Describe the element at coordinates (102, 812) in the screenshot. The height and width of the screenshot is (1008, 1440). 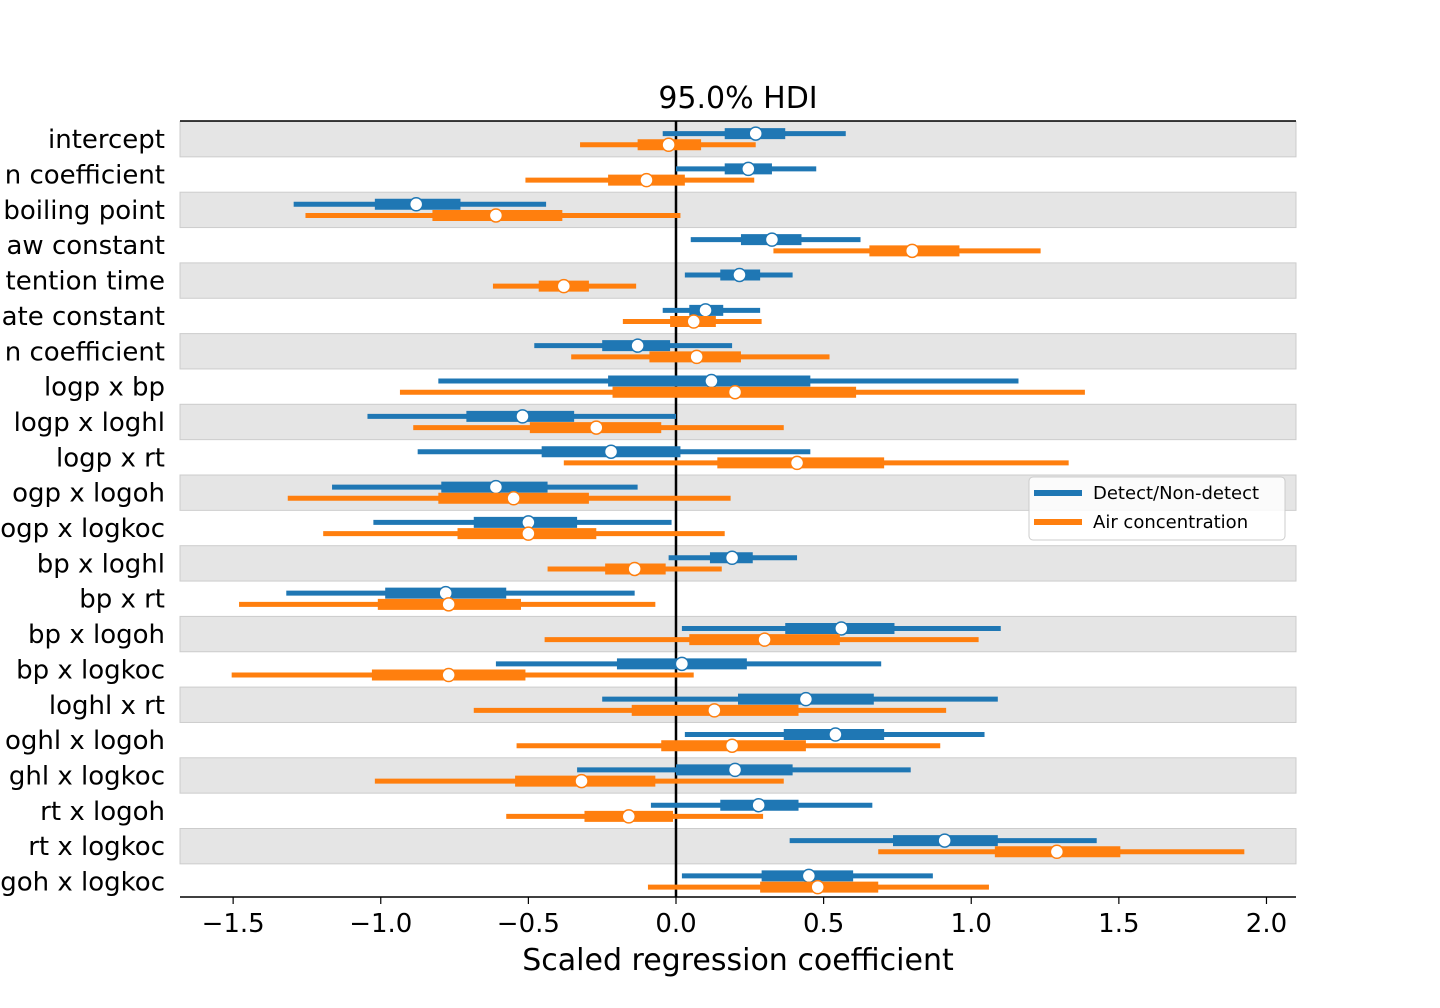
I see `y-tick-label: rt x logoh` at that location.